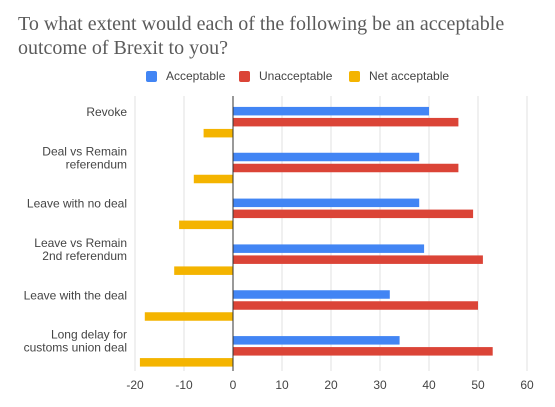 The height and width of the screenshot is (407, 555). What do you see at coordinates (233, 385) in the screenshot?
I see `x-tick-label: 0` at bounding box center [233, 385].